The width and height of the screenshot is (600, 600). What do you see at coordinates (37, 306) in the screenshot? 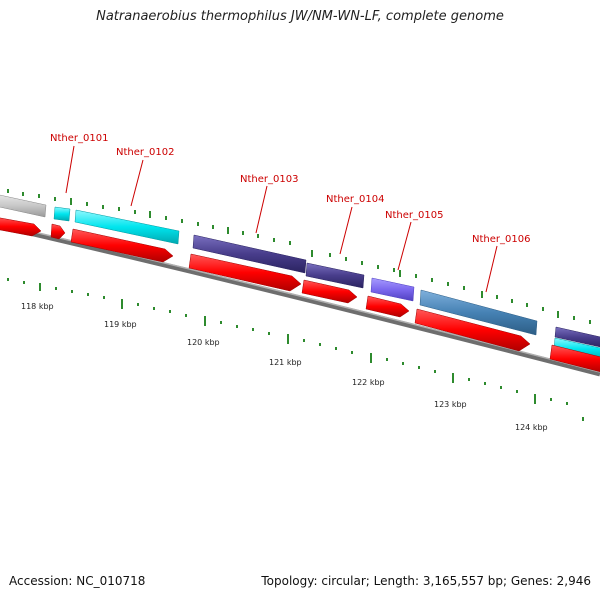
I see `scale-label-118: 118 kbp` at bounding box center [37, 306].